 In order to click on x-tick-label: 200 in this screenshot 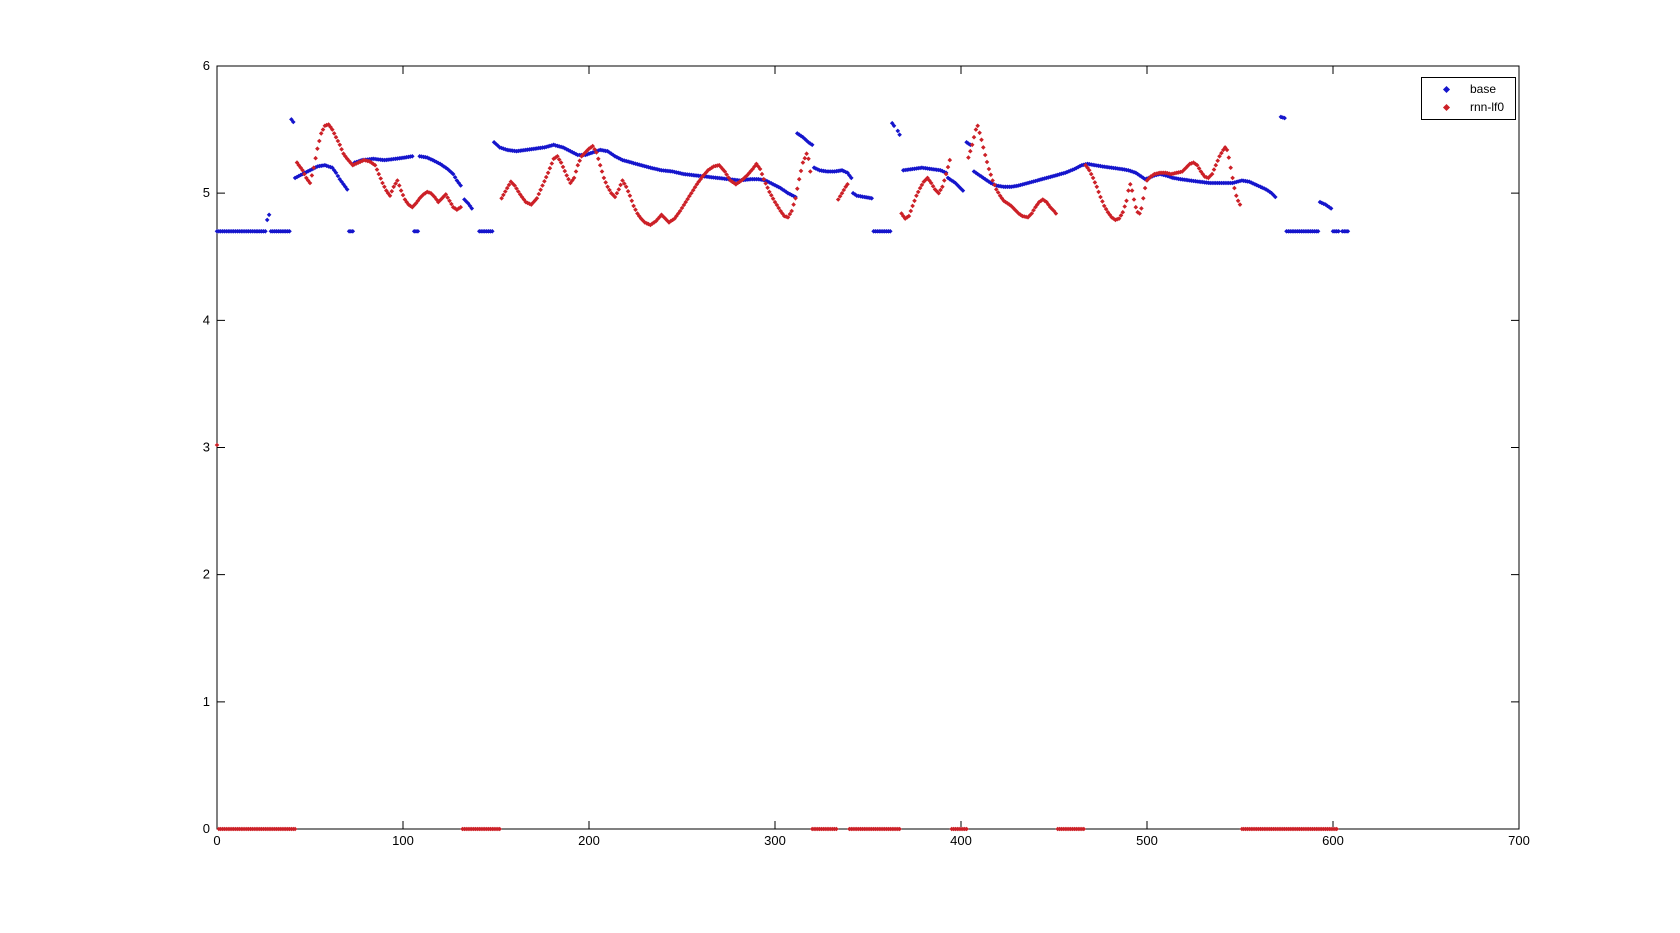, I will do `click(589, 840)`.